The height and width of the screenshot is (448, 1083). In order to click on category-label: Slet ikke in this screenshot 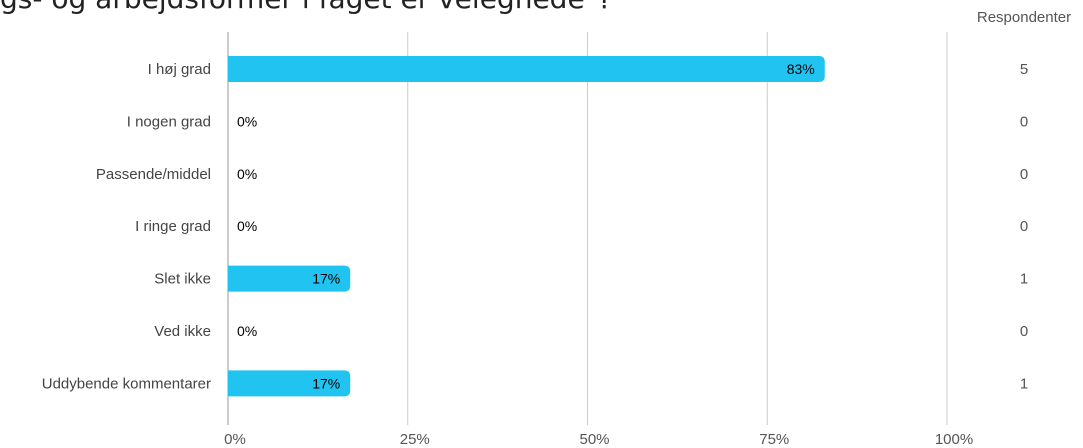, I will do `click(182, 279)`.